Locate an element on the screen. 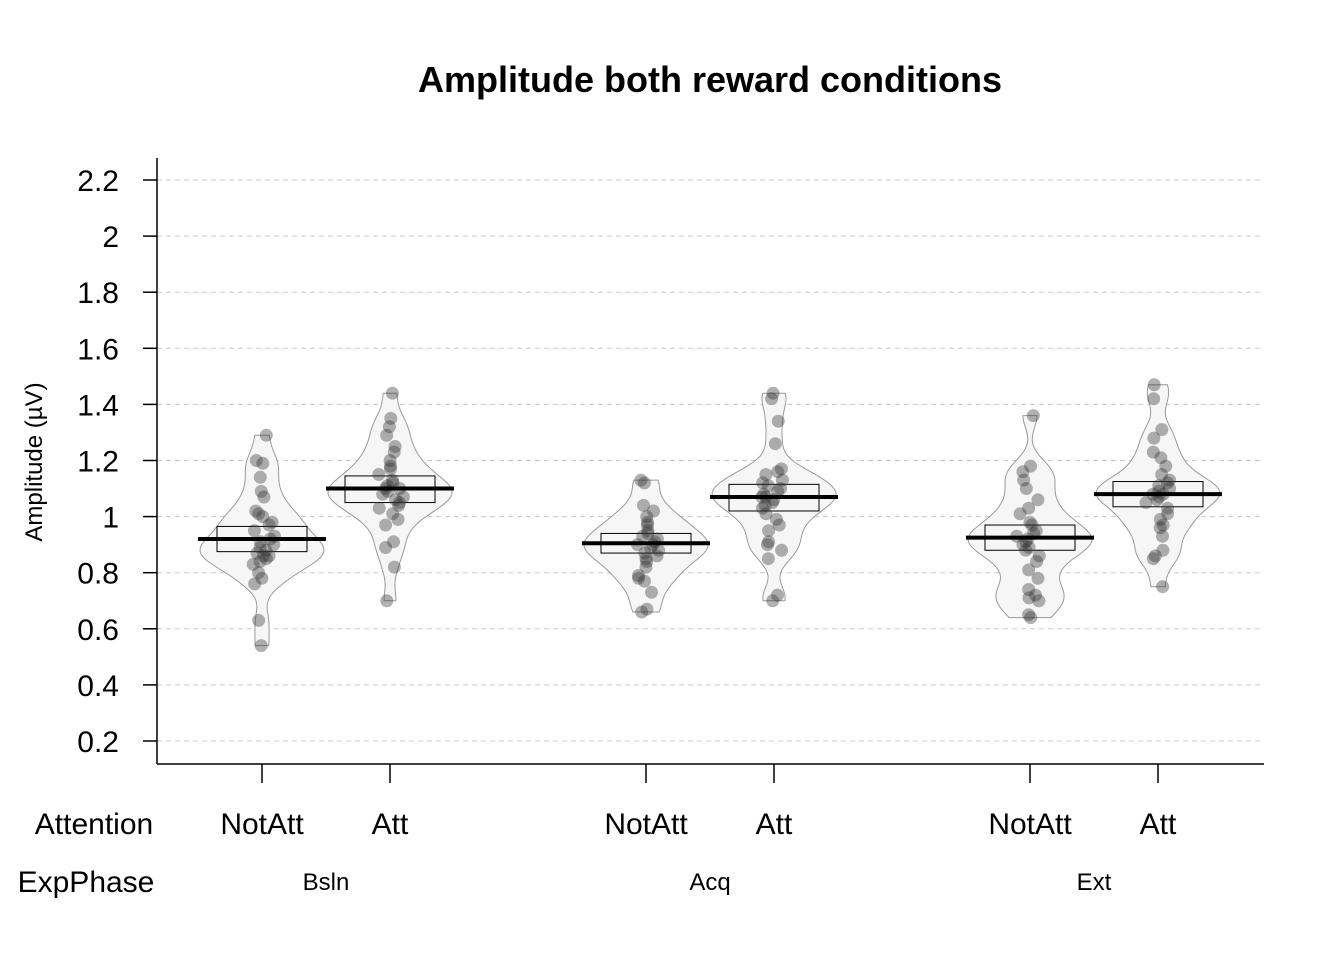  phase-labels: Bsln Acq Ext is located at coordinates (707, 882).